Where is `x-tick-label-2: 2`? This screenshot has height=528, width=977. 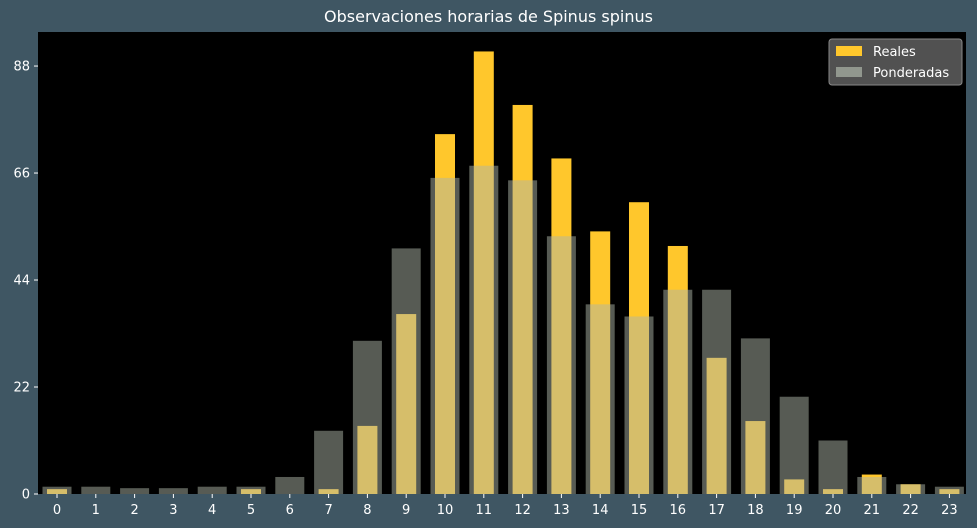
x-tick-label-2: 2 is located at coordinates (134, 510).